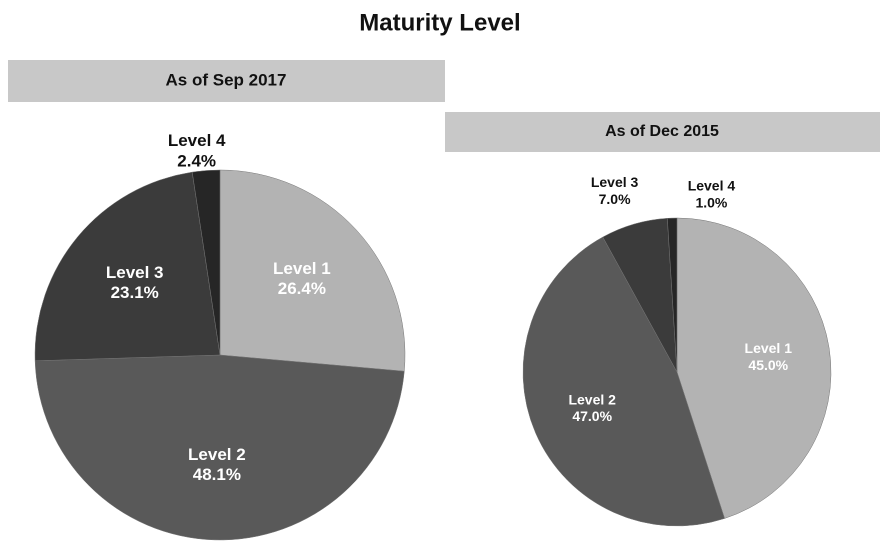 The width and height of the screenshot is (880, 542). Describe the element at coordinates (615, 199) in the screenshot. I see `slice-value-label: 7.0%` at that location.